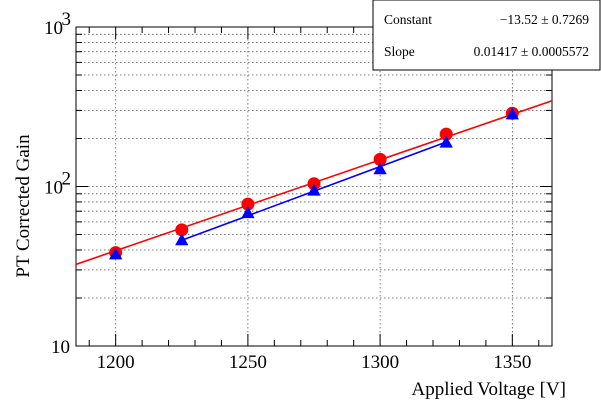  What do you see at coordinates (67, 19) in the screenshot?
I see `y-tick-exponent: 3` at bounding box center [67, 19].